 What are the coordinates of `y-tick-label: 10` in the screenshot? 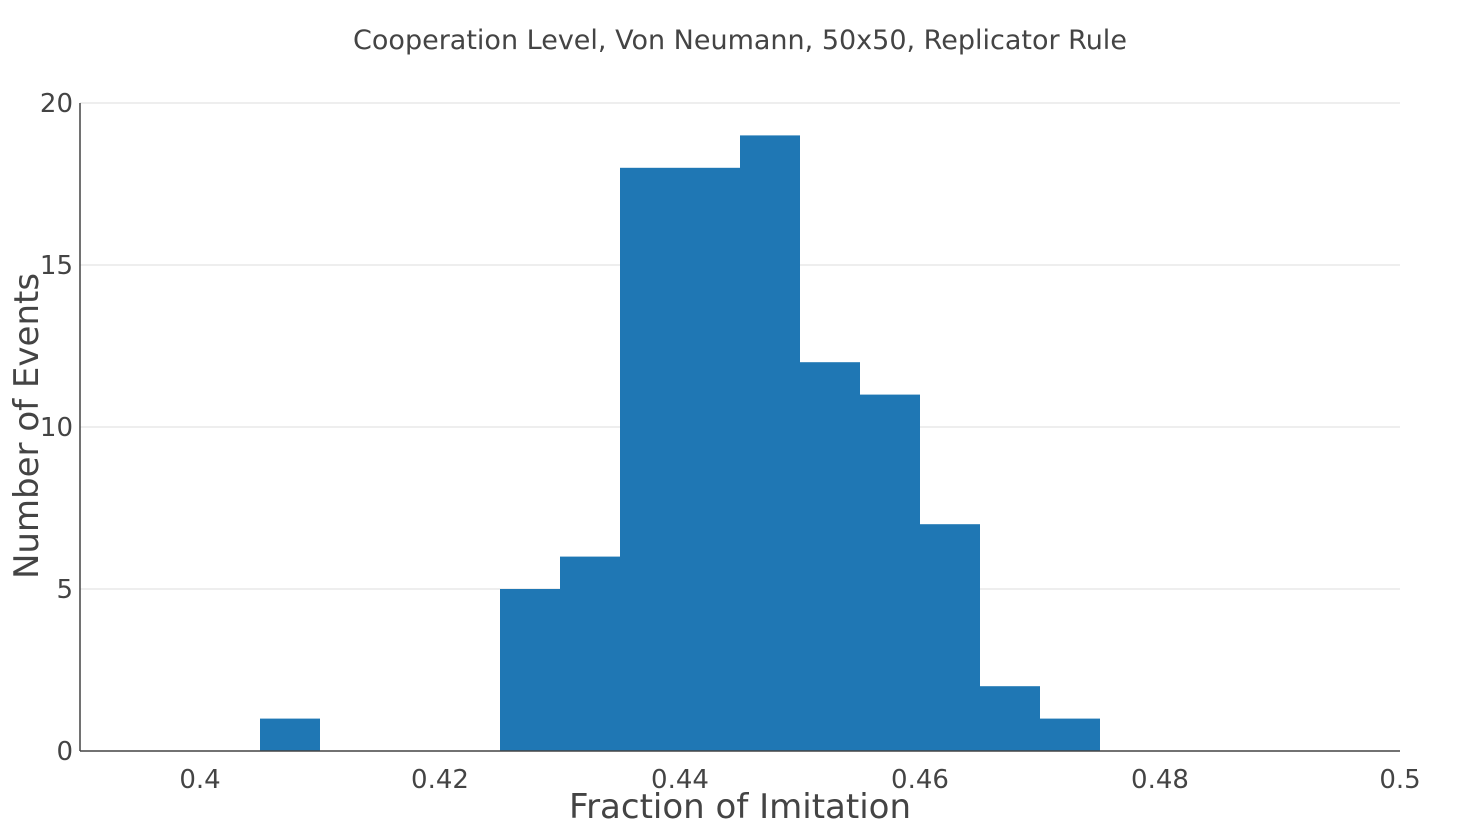 It's located at (56, 428).